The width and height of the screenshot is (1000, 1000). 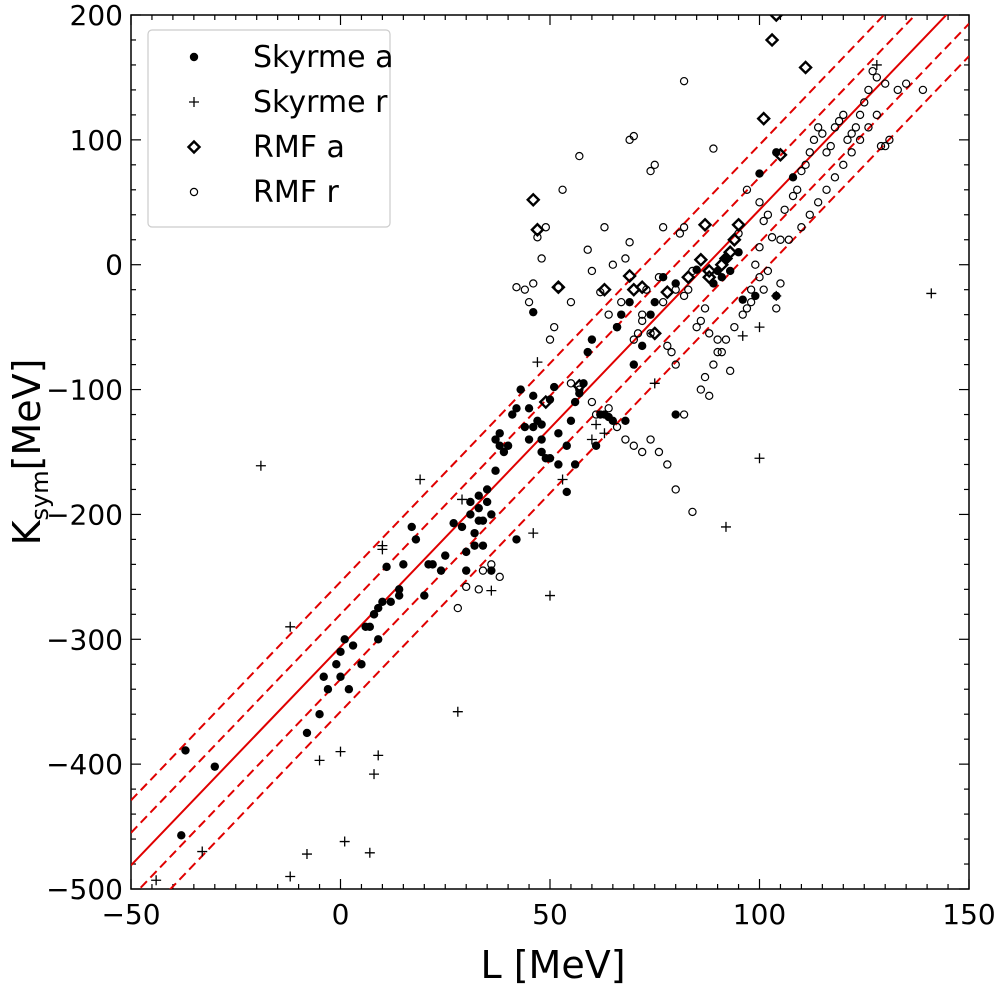 I want to click on y-tick-label: −400, so click(x=84, y=764).